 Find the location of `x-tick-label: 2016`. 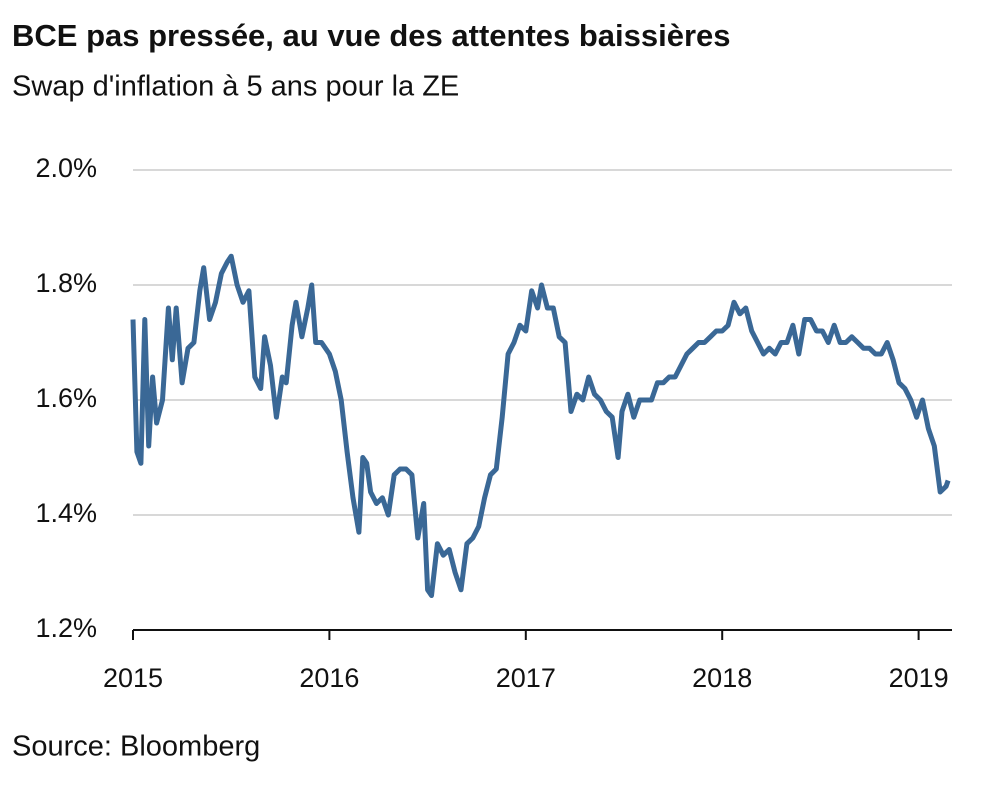

x-tick-label: 2016 is located at coordinates (329, 678).